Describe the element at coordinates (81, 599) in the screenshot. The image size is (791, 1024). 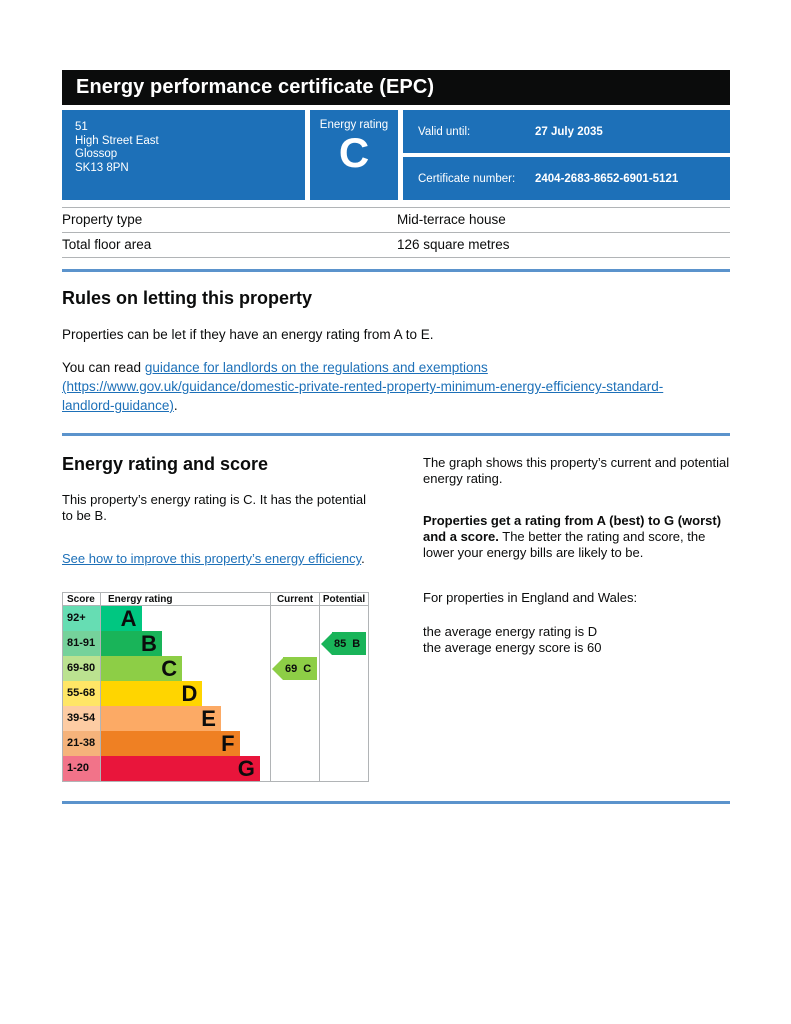
I see `epc-col-header-score: Score` at that location.